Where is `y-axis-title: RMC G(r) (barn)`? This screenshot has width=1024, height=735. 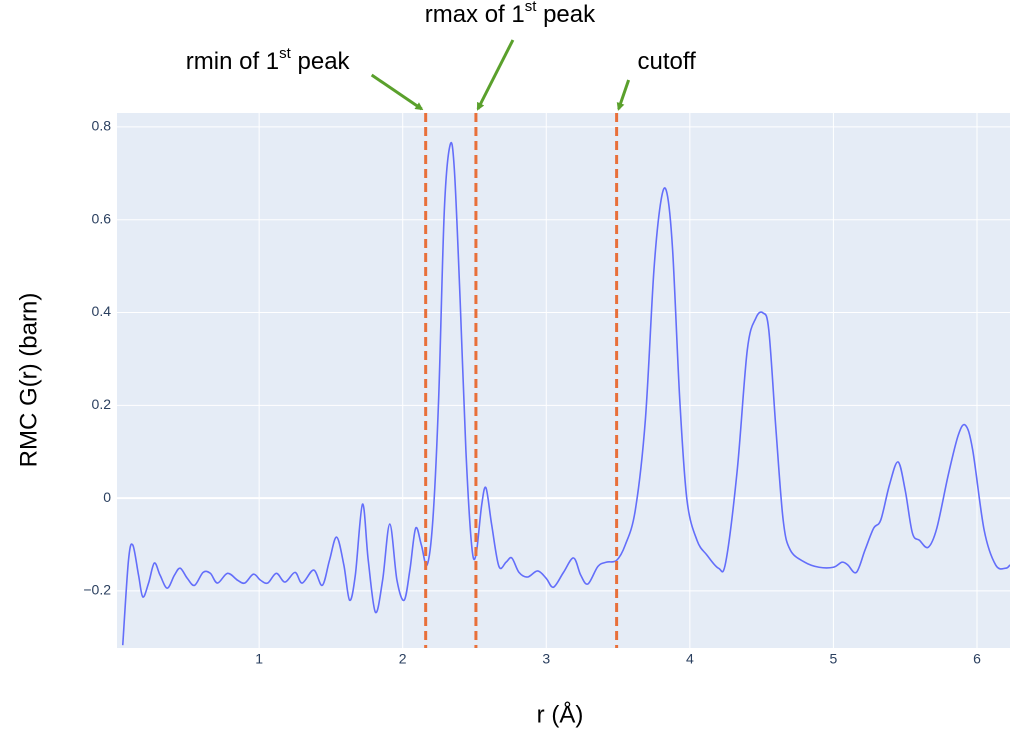
y-axis-title: RMC G(r) (barn) is located at coordinates (28, 380).